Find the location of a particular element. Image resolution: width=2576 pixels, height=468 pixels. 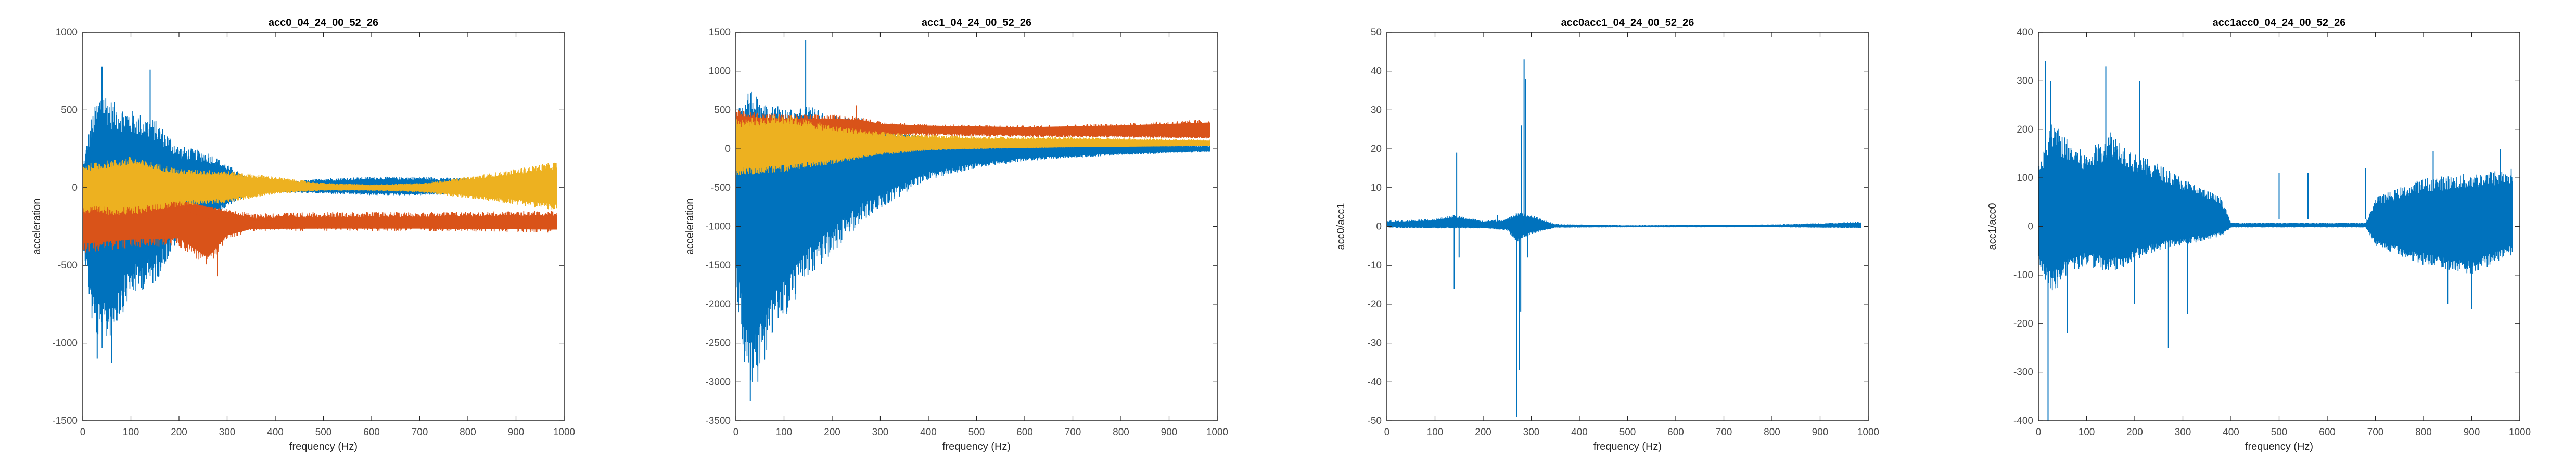

y-tick-label: -10 is located at coordinates (1375, 265).